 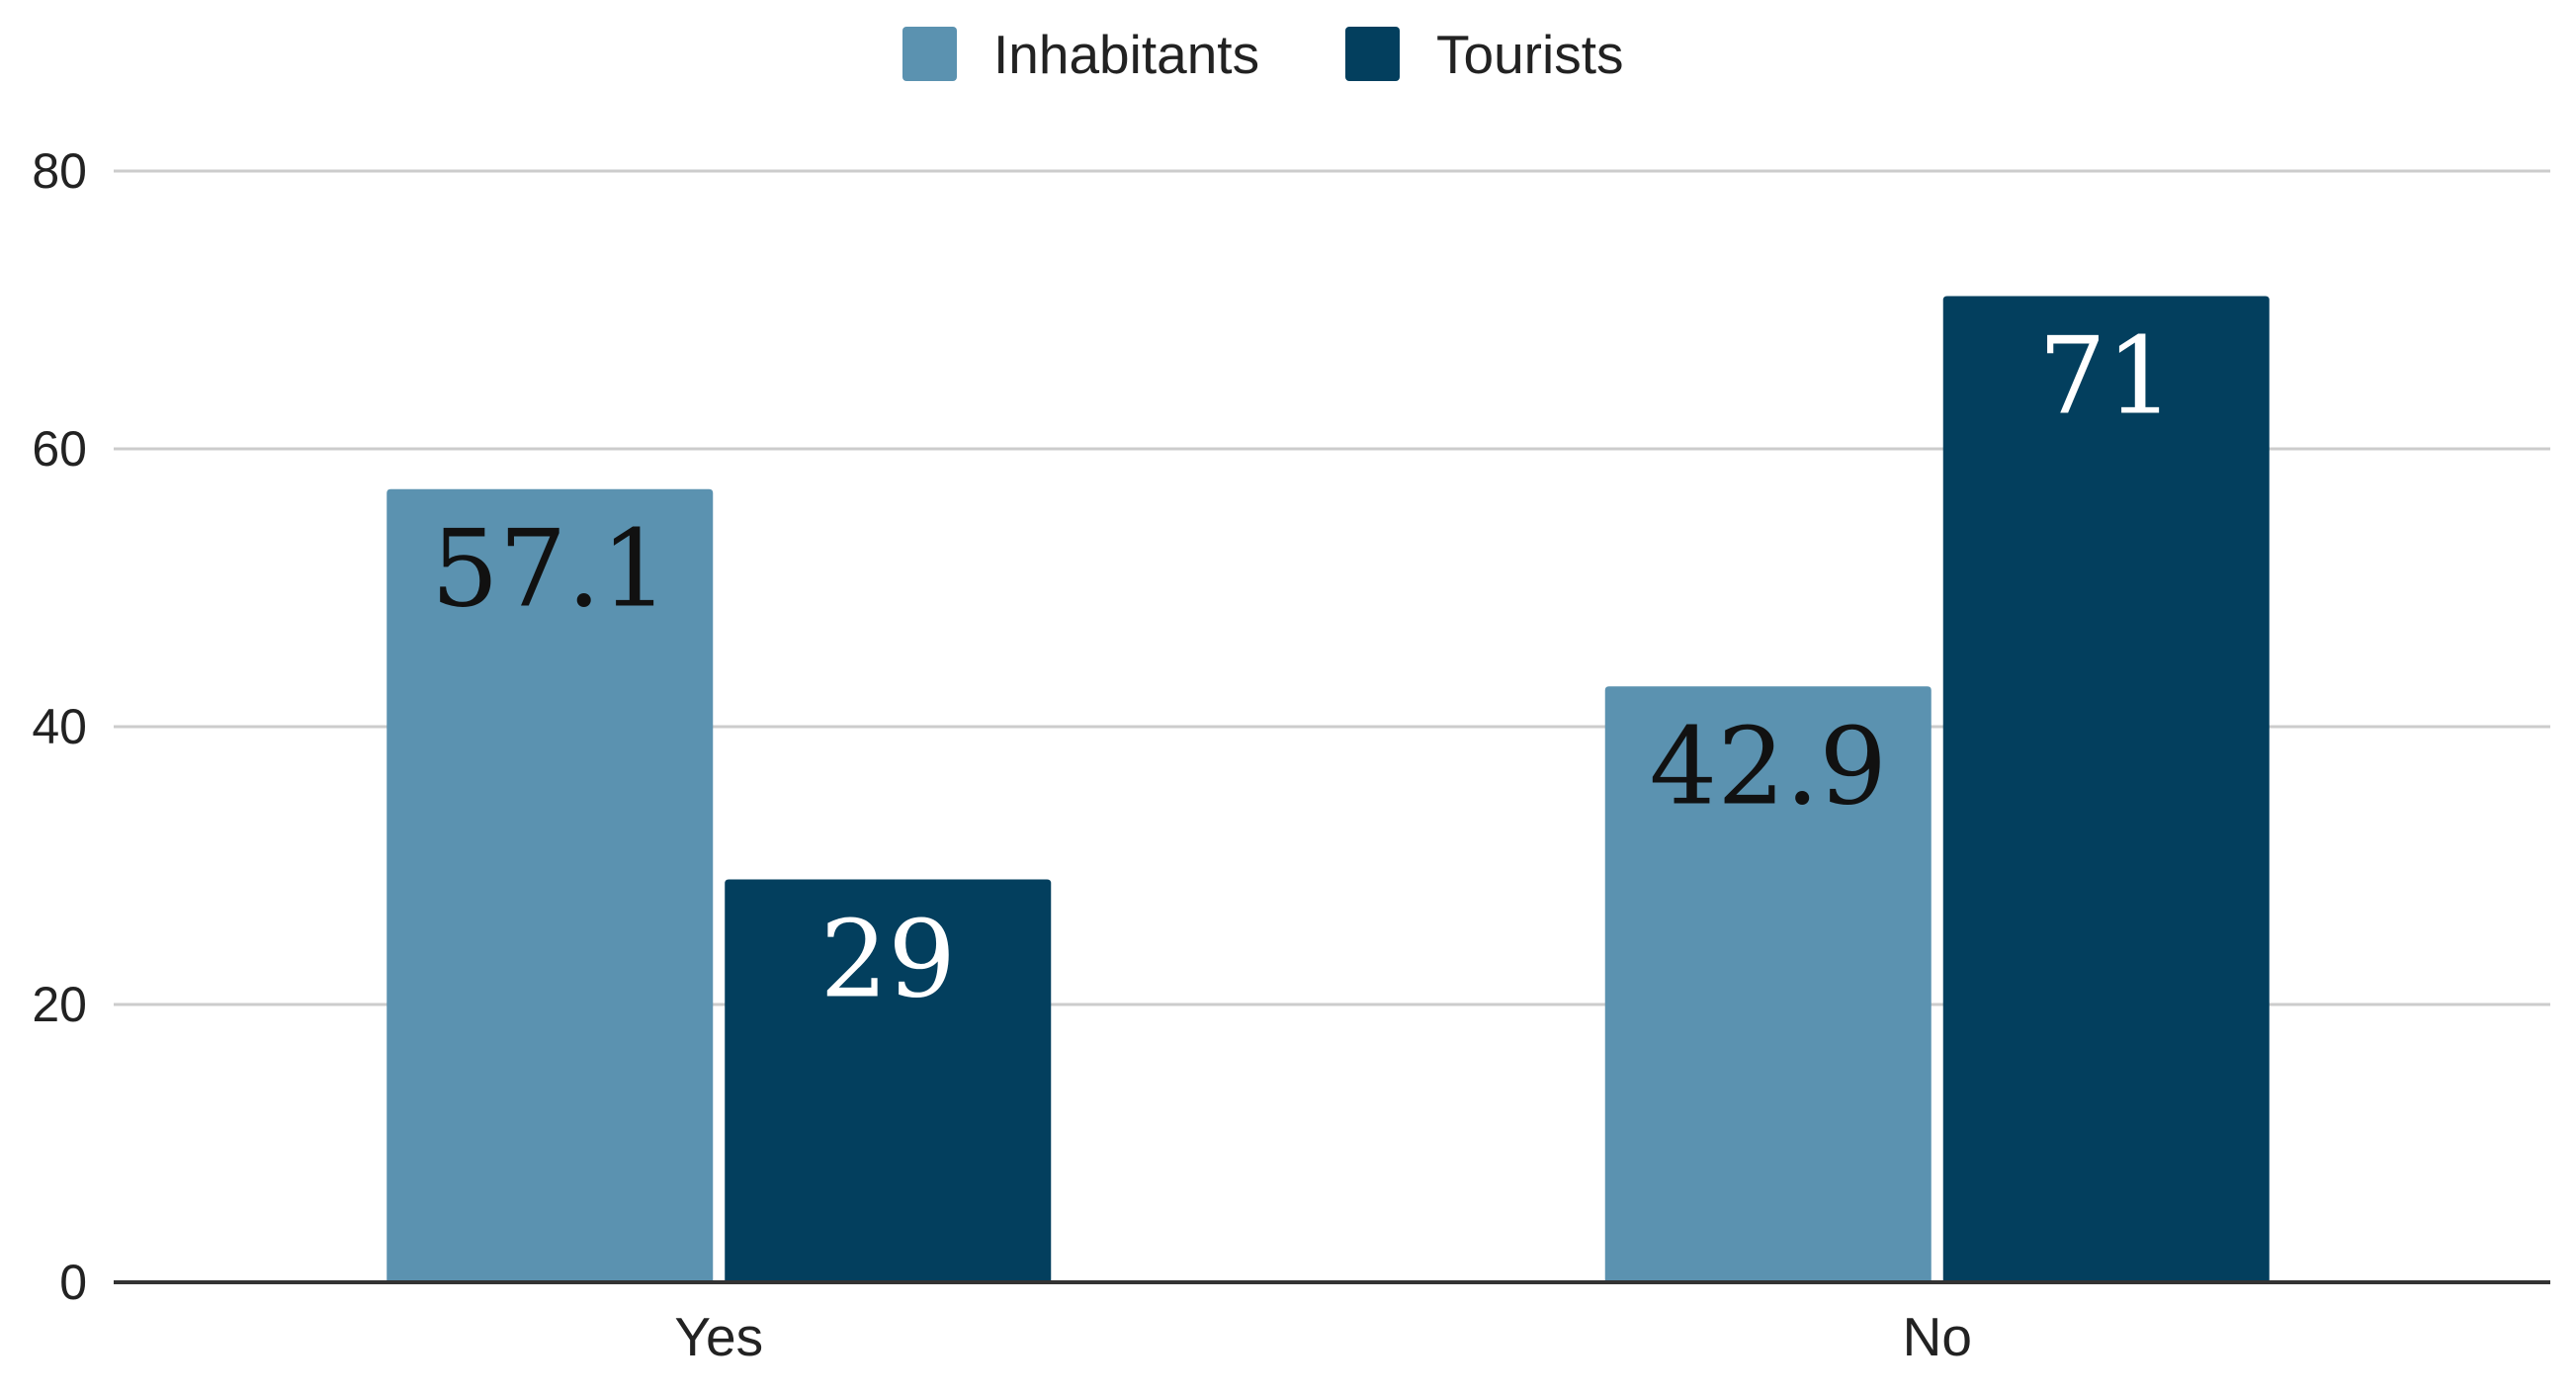 I want to click on x-category-label: Yes, so click(x=718, y=1336).